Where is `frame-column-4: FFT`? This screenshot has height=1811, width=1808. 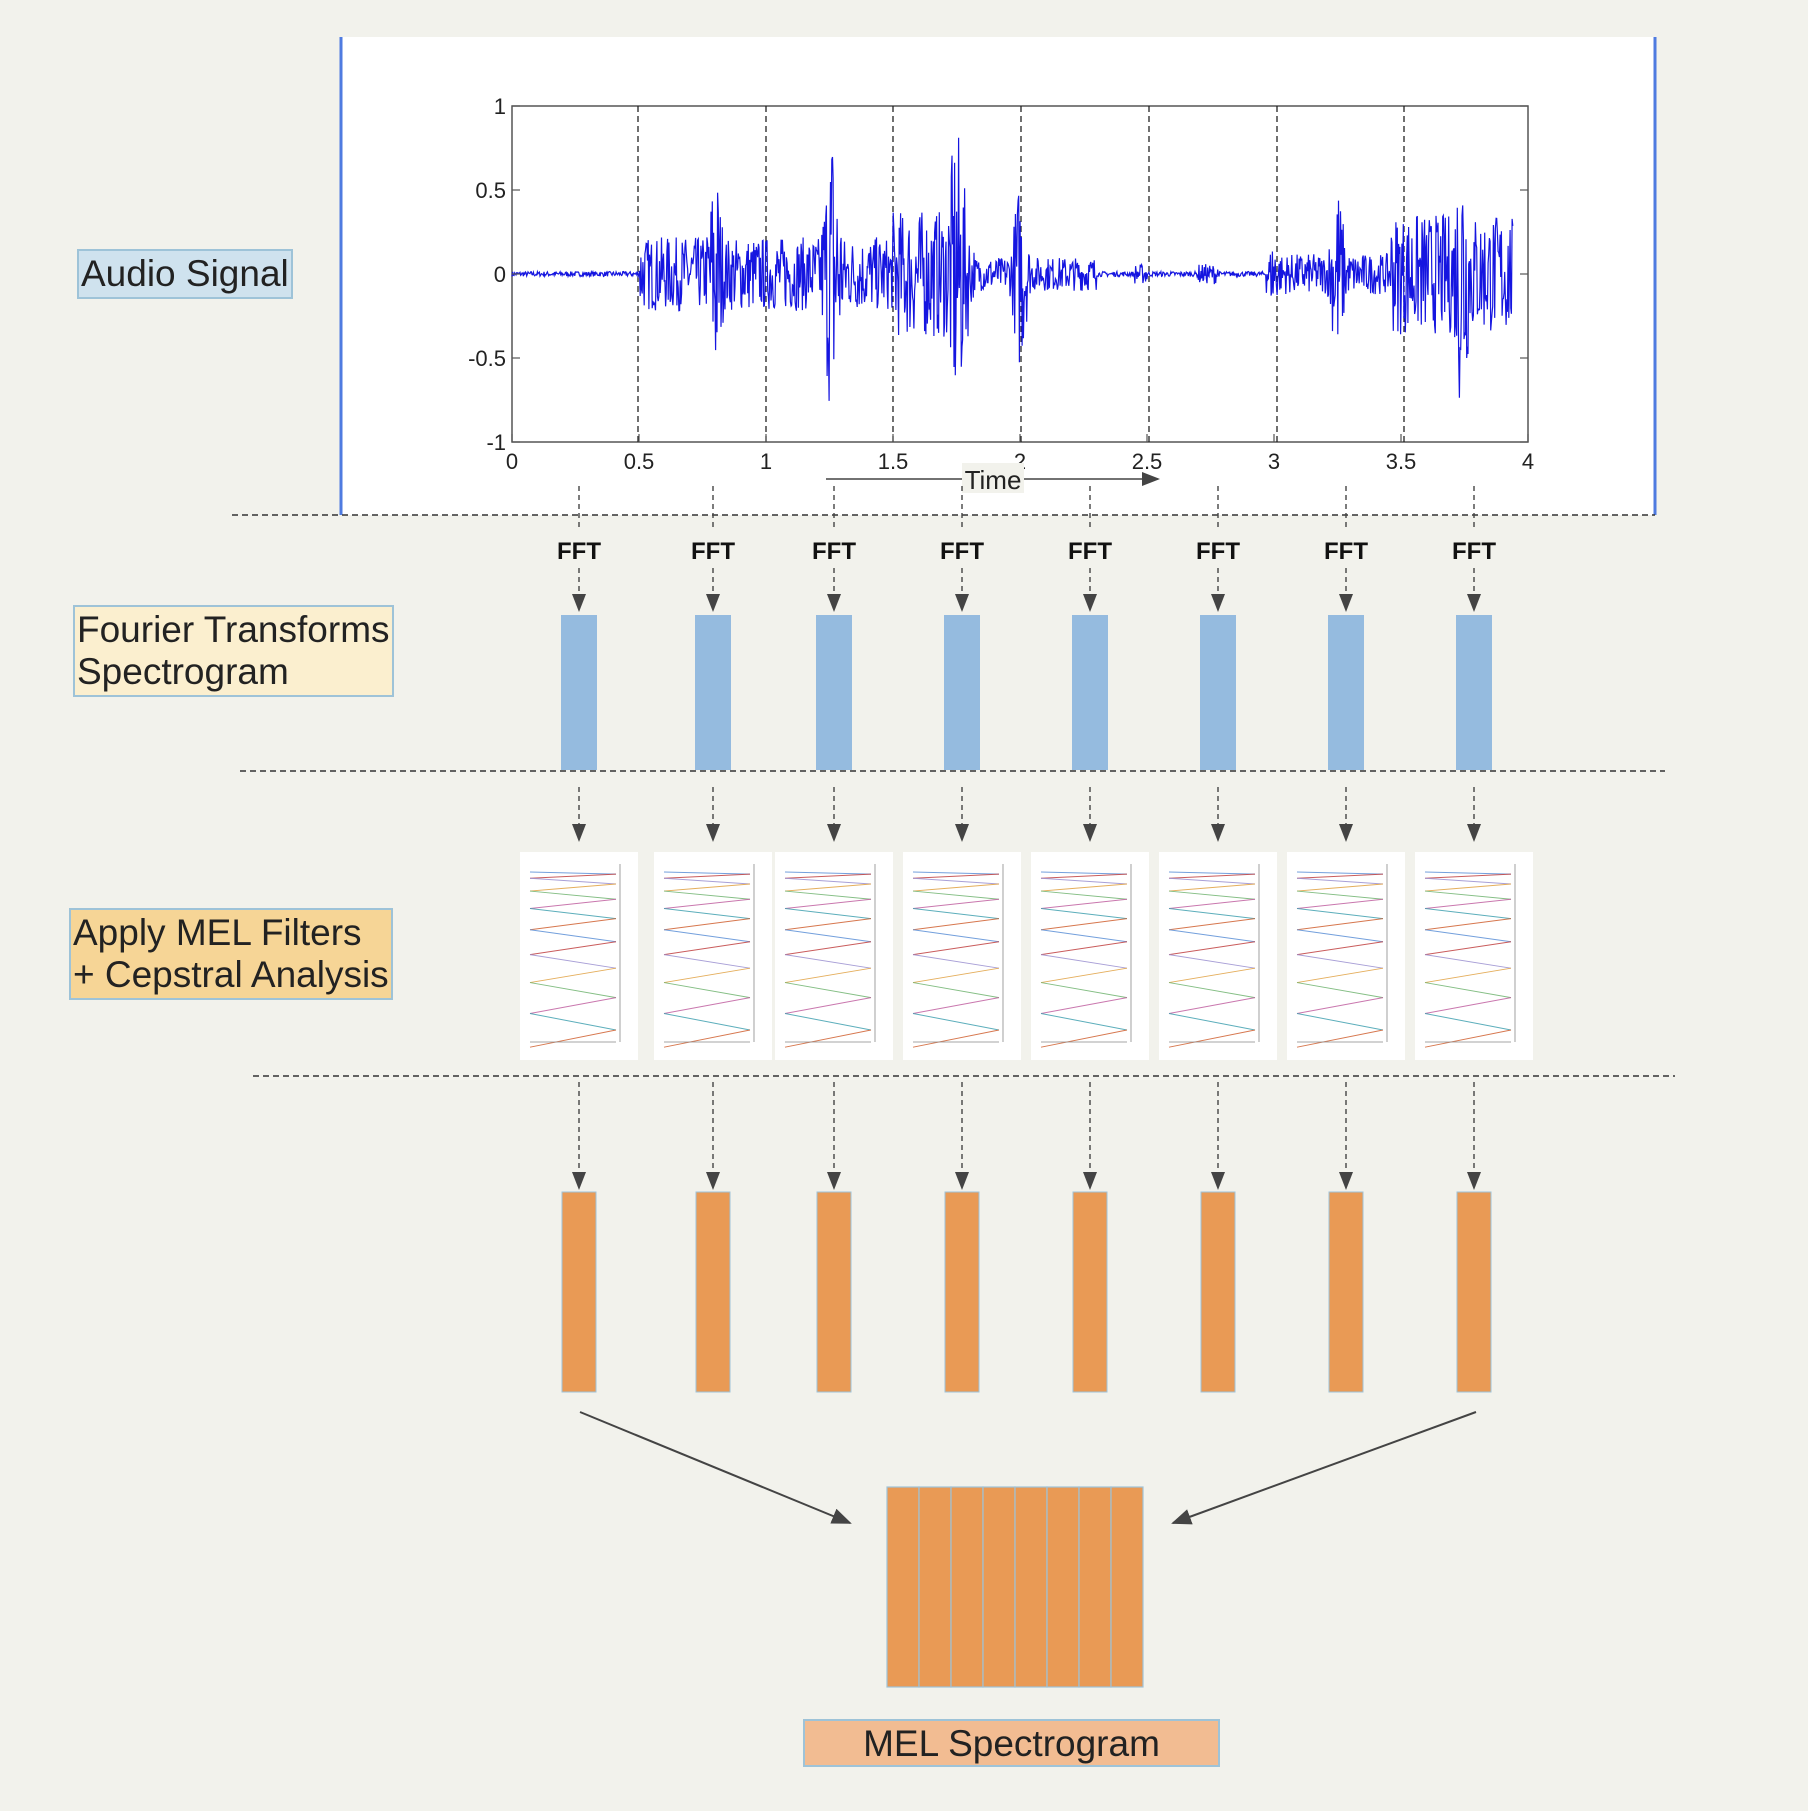 frame-column-4: FFT is located at coordinates (962, 939).